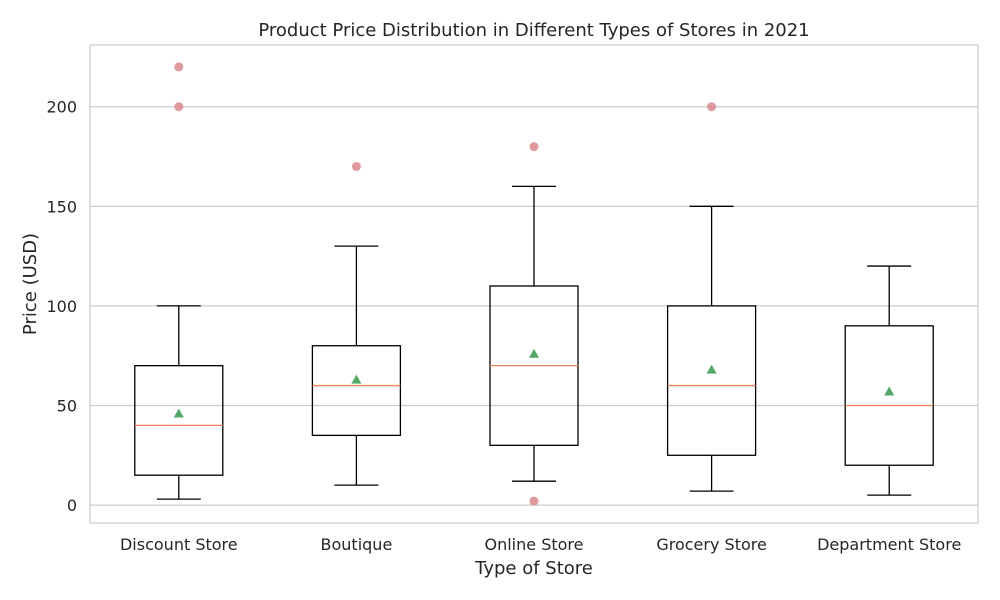 The image size is (1000, 600). What do you see at coordinates (61, 107) in the screenshot?
I see `y-tick-label: 200` at bounding box center [61, 107].